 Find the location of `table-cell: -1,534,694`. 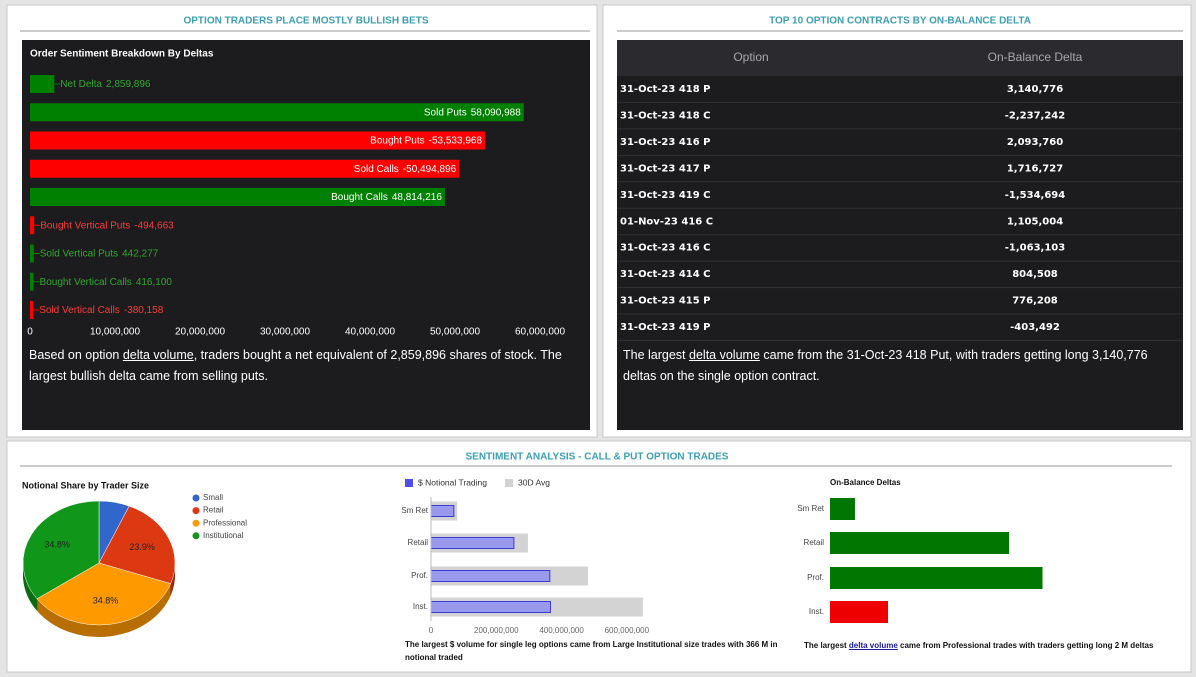

table-cell: -1,534,694 is located at coordinates (1035, 195).